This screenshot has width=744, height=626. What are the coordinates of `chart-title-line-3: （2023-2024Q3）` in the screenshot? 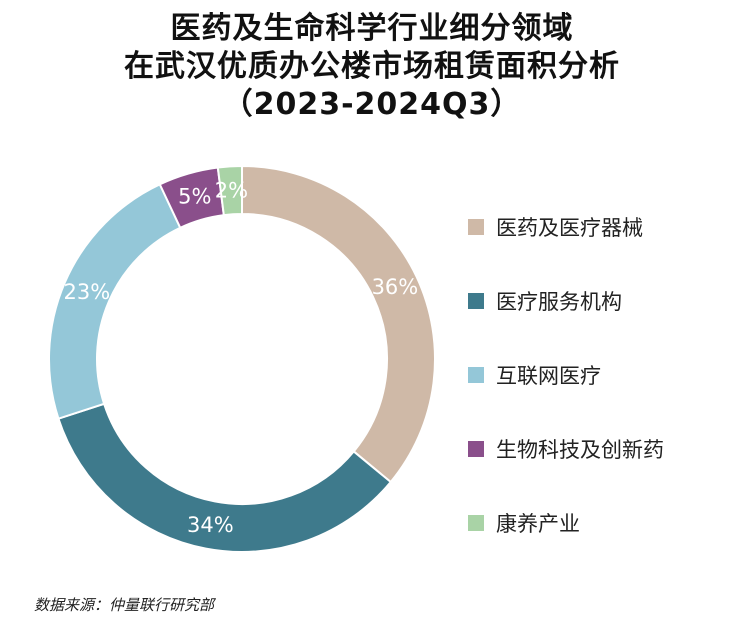 It's located at (372, 104).